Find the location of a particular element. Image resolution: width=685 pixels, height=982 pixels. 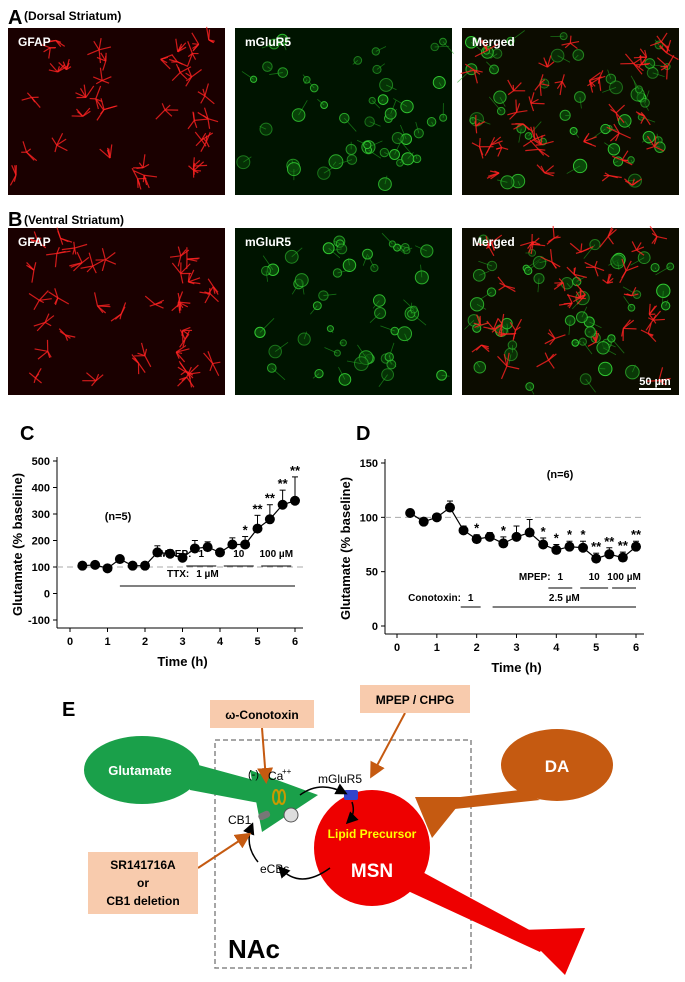

y-tick-label: -100 is located at coordinates (39, 621).